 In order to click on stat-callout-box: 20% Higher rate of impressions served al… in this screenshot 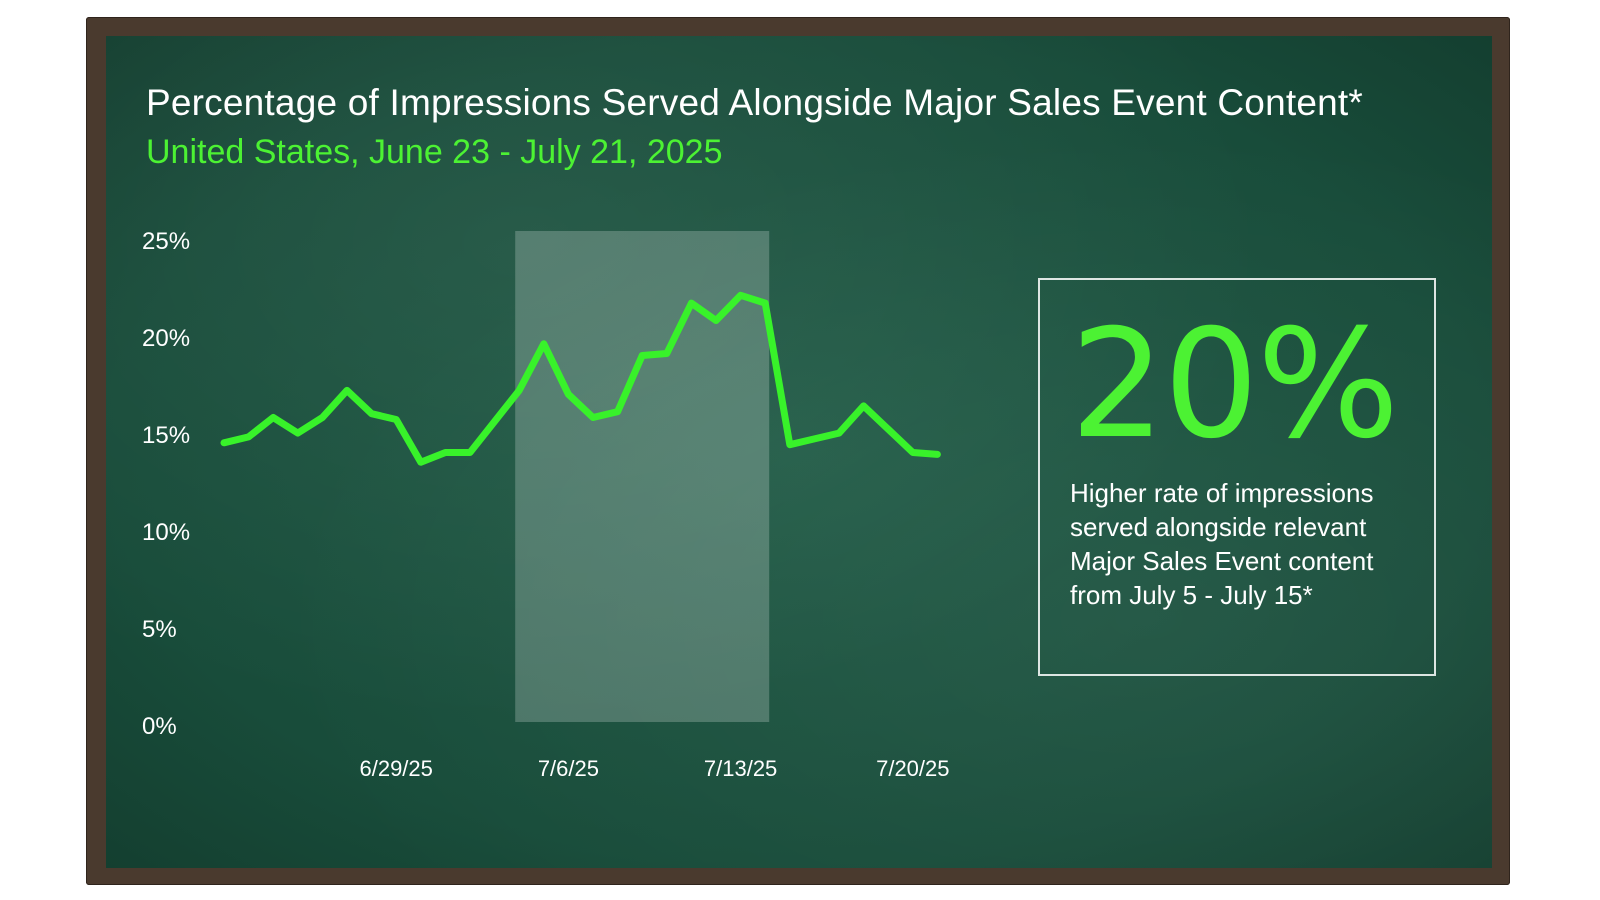, I will do `click(1237, 477)`.